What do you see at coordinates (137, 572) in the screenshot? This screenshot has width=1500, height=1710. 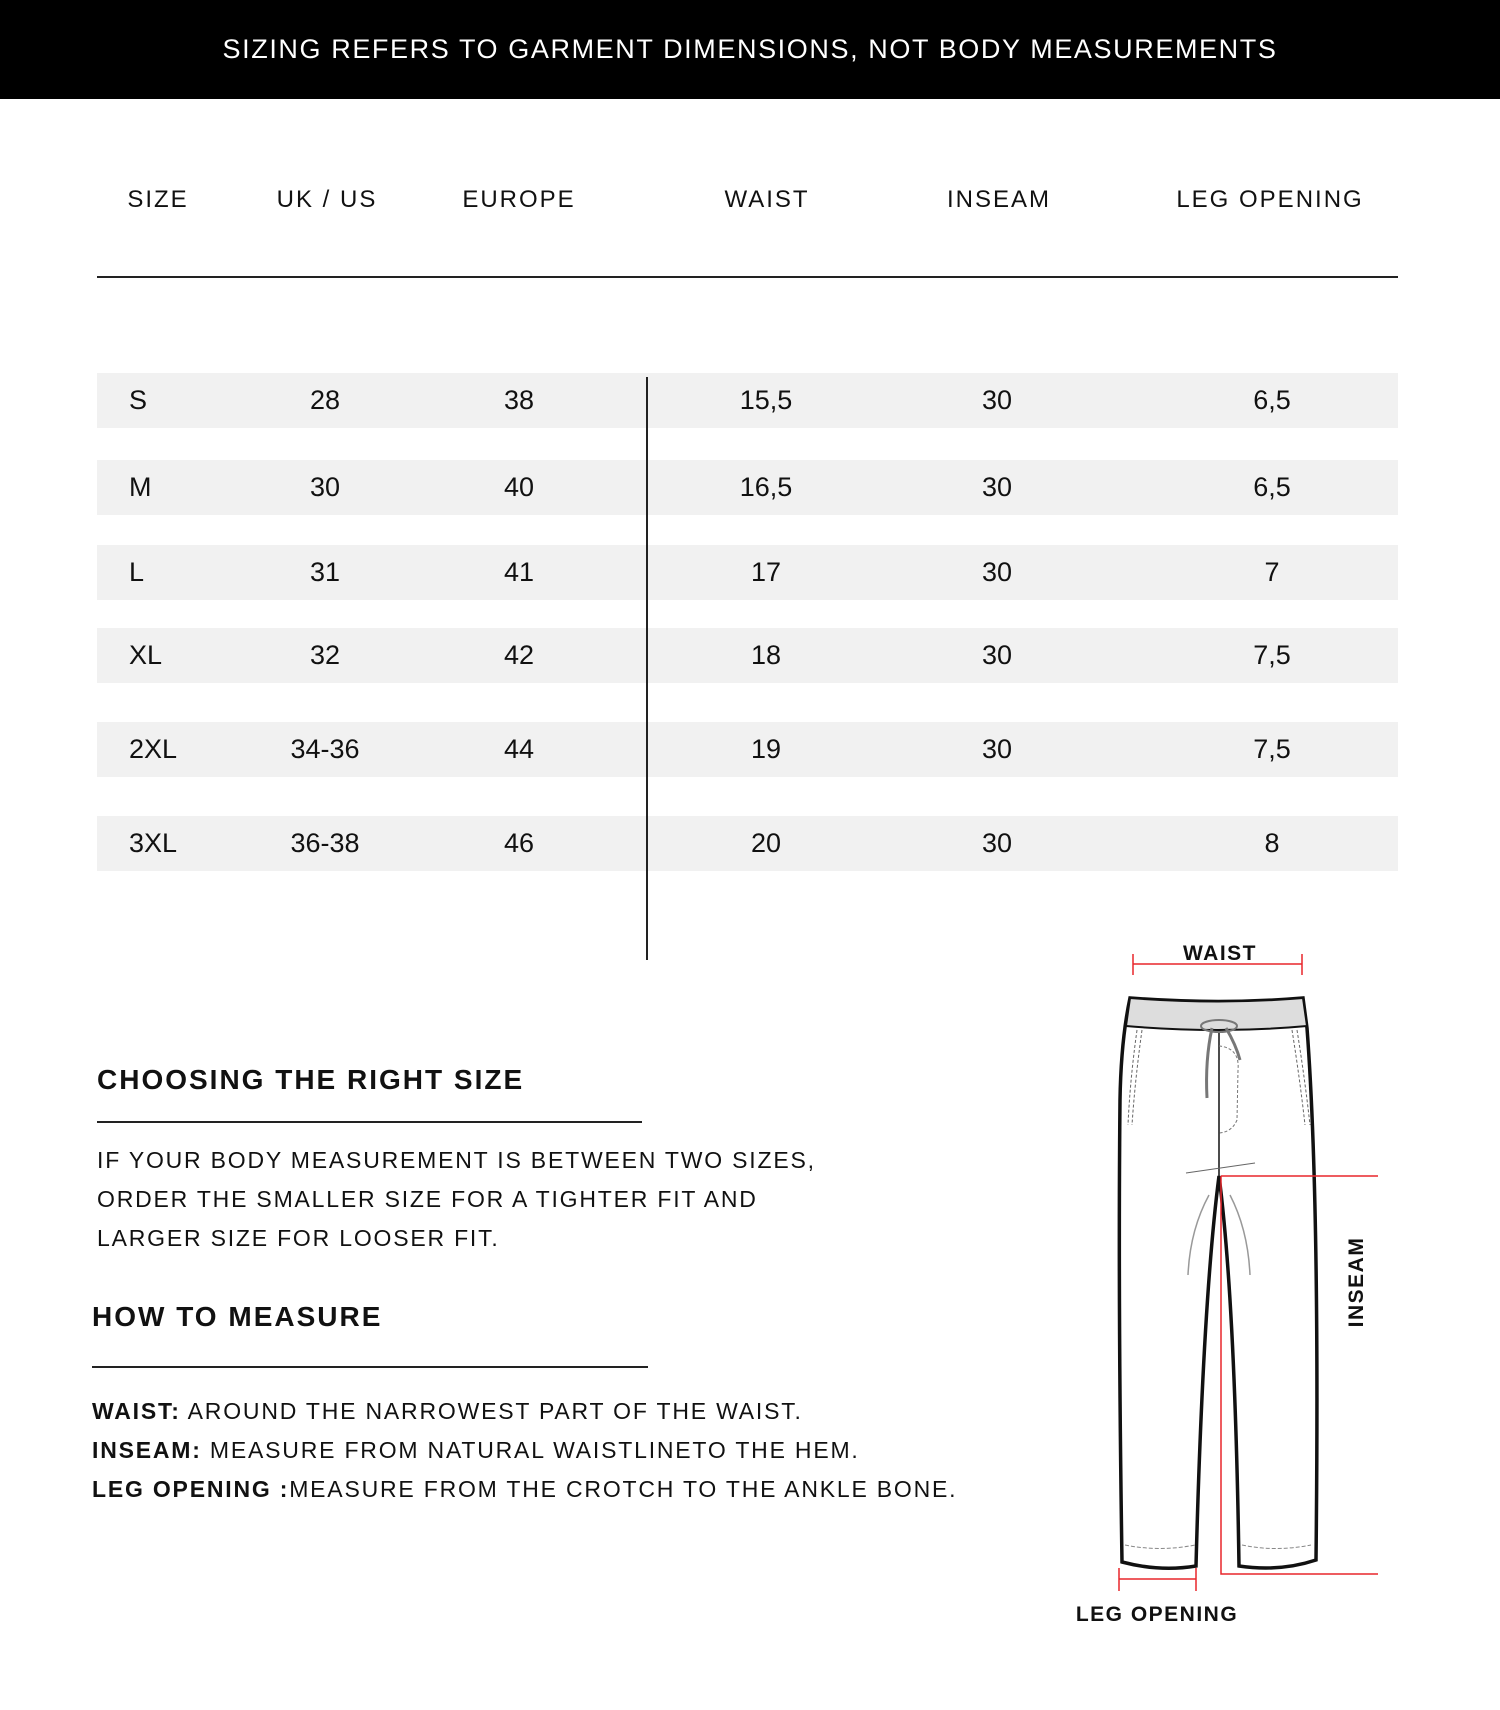 I see `table-cell: L` at bounding box center [137, 572].